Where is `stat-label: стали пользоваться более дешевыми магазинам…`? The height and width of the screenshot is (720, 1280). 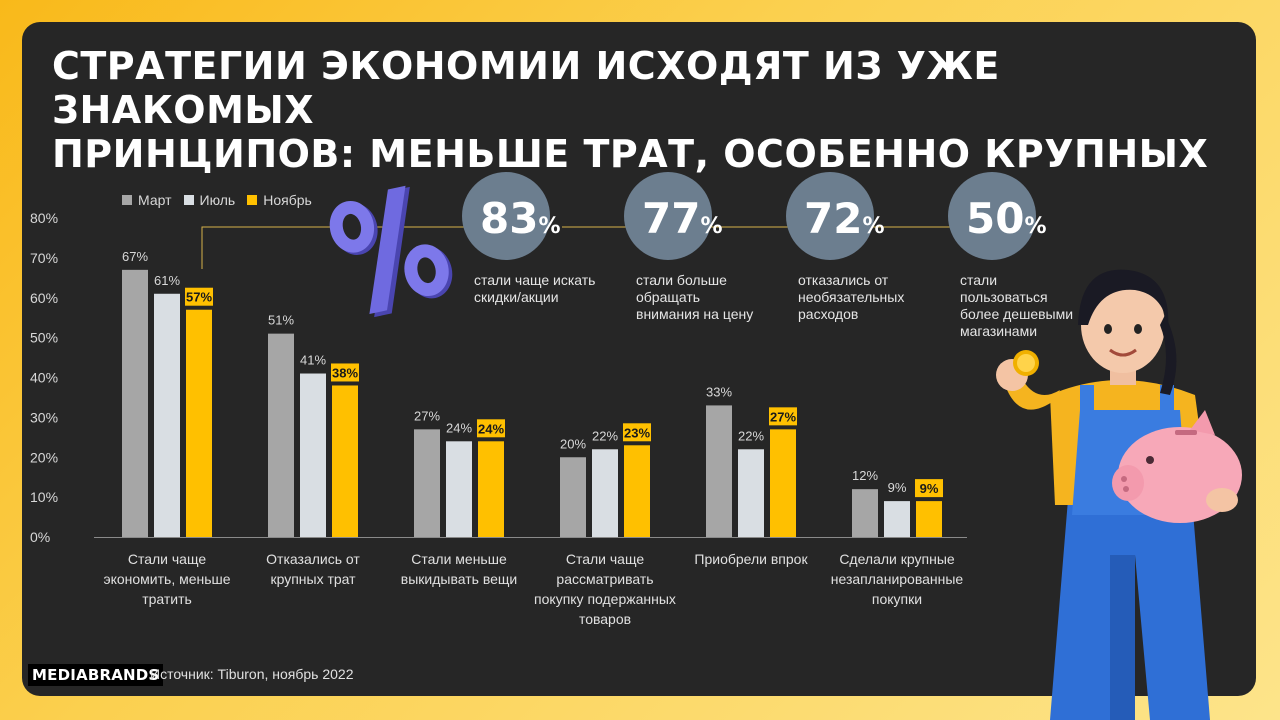
stat-label: стали пользоваться более дешевыми магазинам… is located at coordinates (1017, 305).